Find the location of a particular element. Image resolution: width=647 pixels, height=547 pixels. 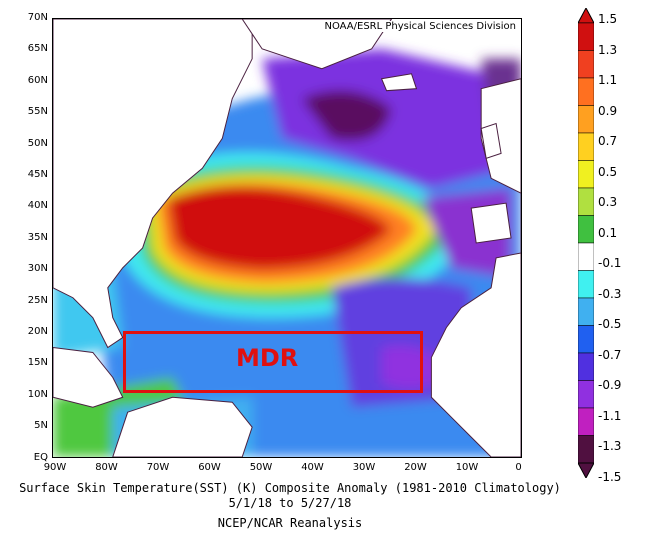

colorbar-label: -0.9 is located at coordinates (610, 385).